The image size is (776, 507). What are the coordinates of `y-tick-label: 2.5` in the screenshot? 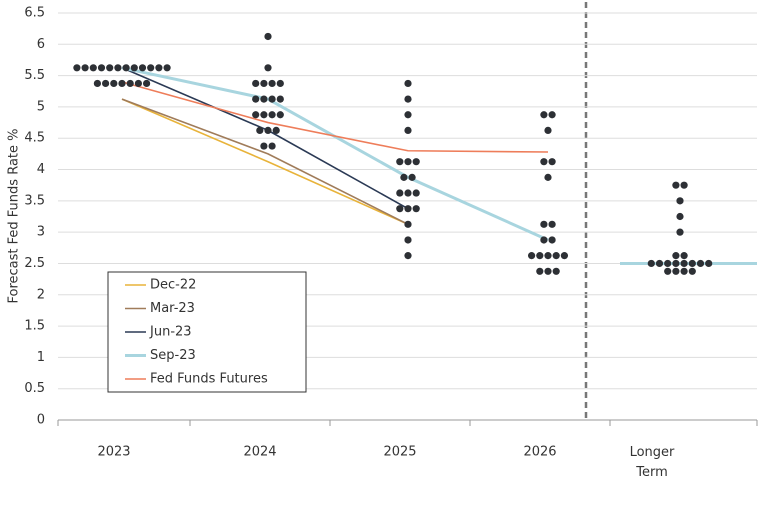 It's located at (34, 263).